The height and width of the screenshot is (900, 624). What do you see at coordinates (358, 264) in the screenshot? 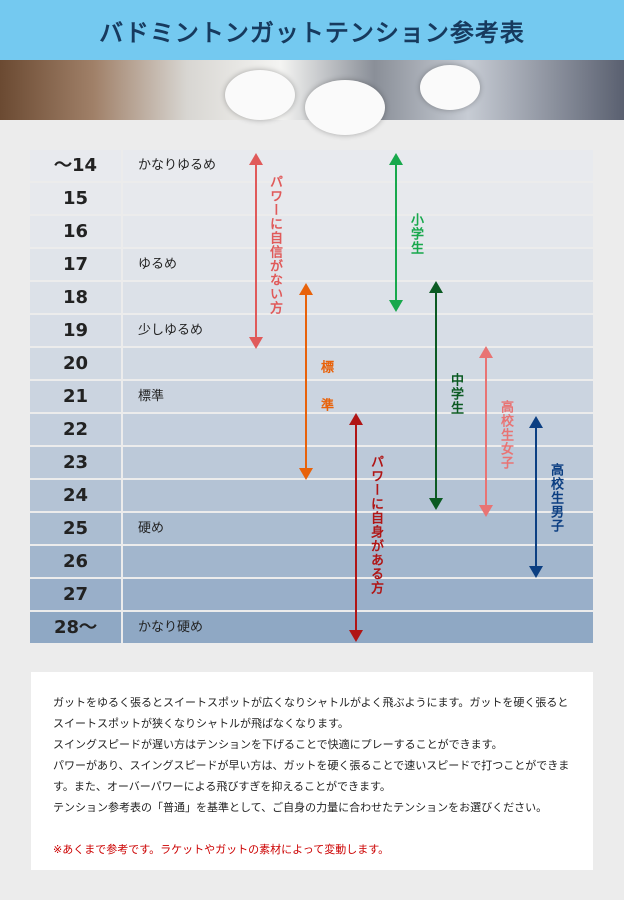
I see `tension-description: ゆるめ` at bounding box center [358, 264].